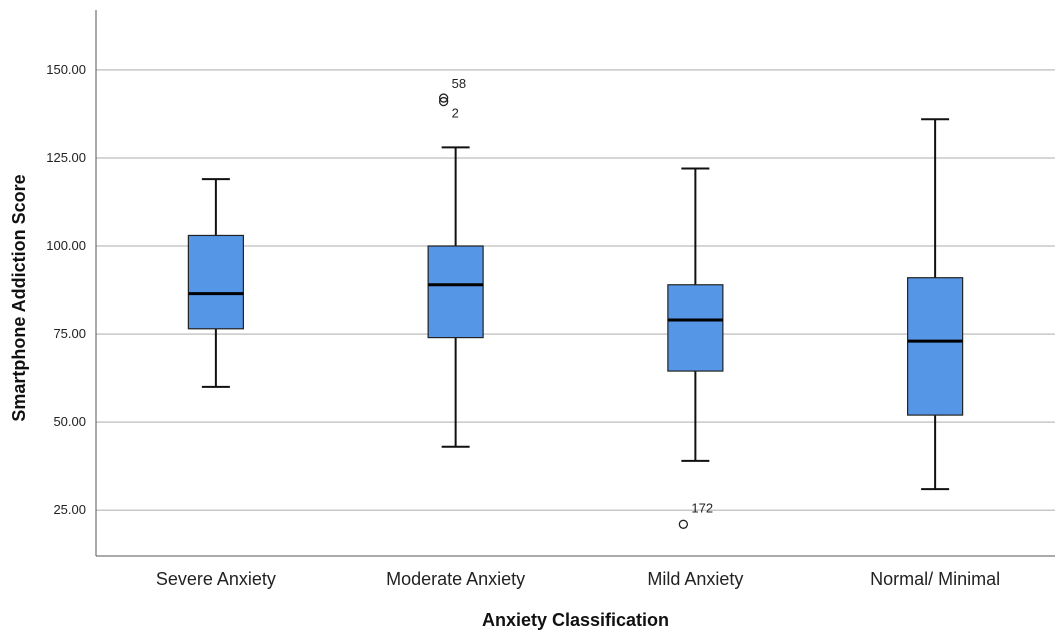 The width and height of the screenshot is (1055, 633). I want to click on x-axis-title: Anxiety Classification, so click(575, 620).